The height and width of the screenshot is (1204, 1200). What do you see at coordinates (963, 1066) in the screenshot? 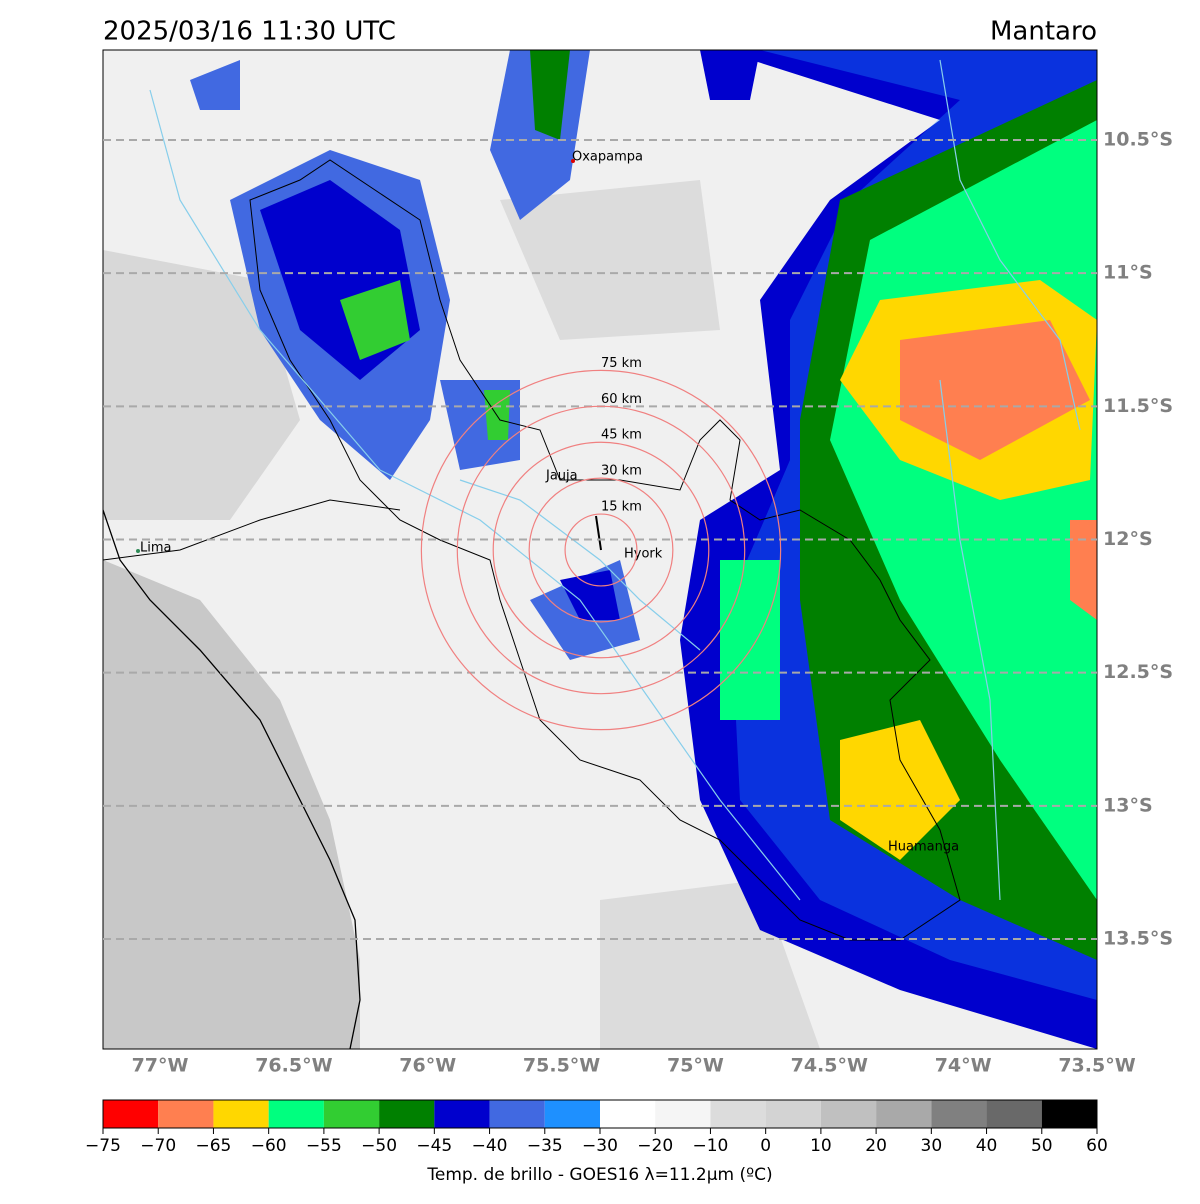
I see `x-tick-label: 74°W` at bounding box center [963, 1066].